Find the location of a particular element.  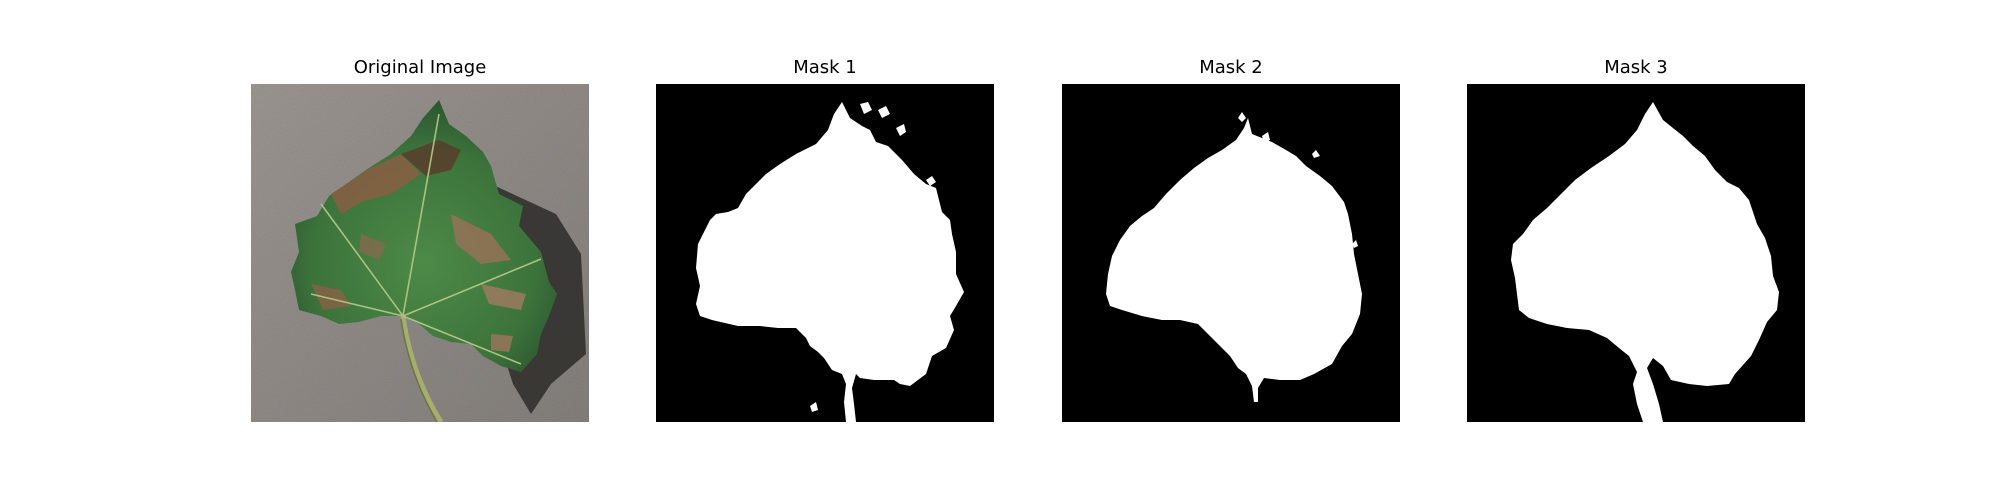

mask-1-title: Mask 1 is located at coordinates (825, 67).